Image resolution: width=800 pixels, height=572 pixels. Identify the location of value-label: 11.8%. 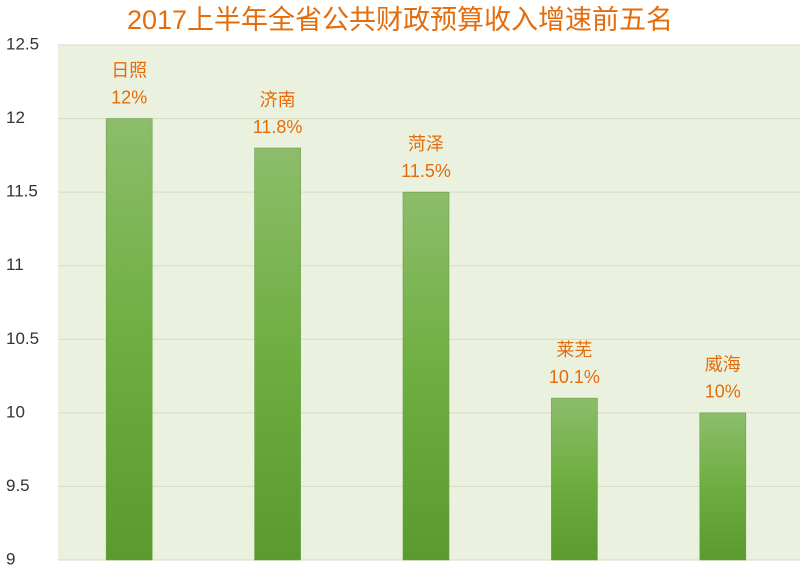
(278, 127).